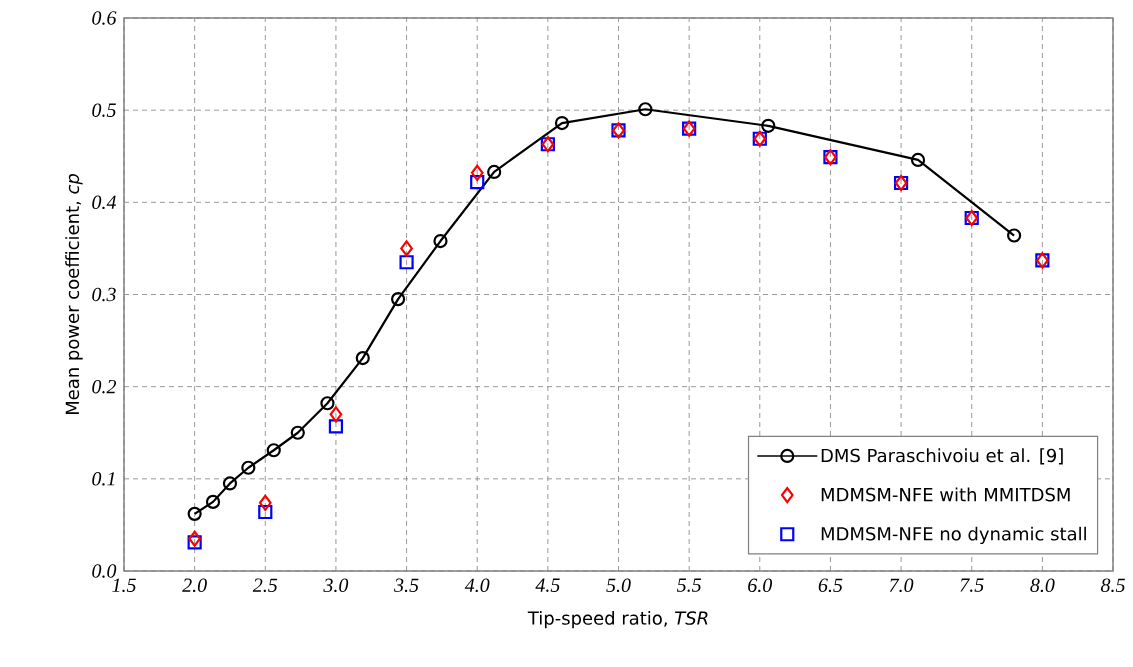  Describe the element at coordinates (972, 585) in the screenshot. I see `x-tick-label: 7.5` at that location.